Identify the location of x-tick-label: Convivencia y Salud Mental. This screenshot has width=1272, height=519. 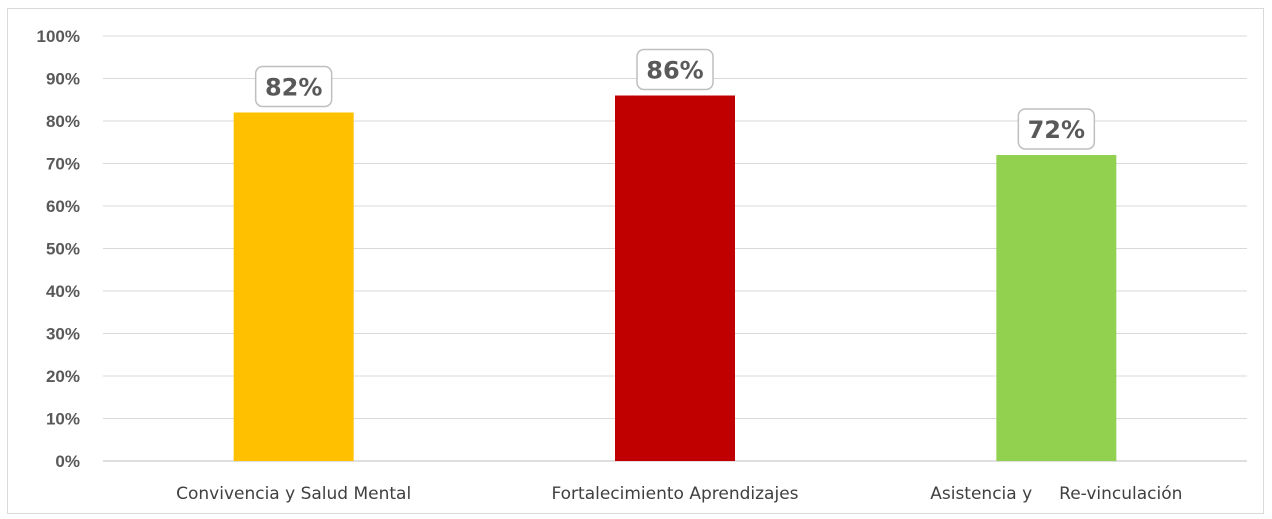
(293, 494).